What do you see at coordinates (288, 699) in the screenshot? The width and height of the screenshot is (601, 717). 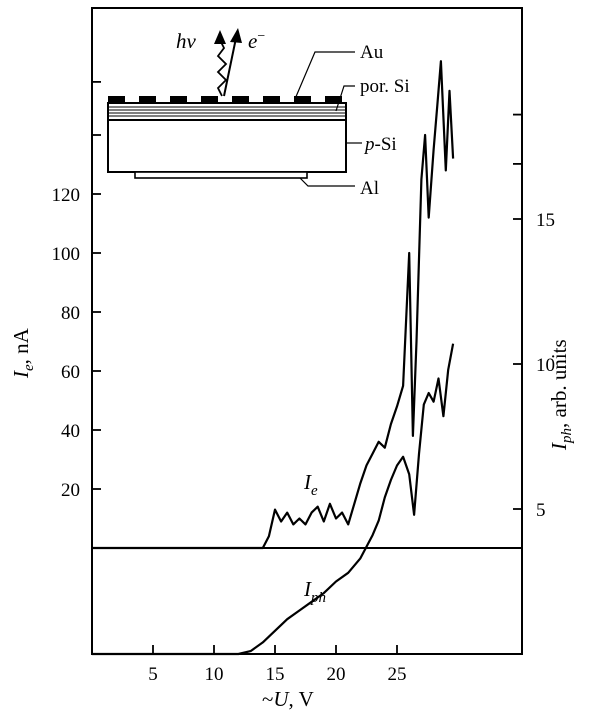 I see `x-axis-title: ~U, V` at bounding box center [288, 699].